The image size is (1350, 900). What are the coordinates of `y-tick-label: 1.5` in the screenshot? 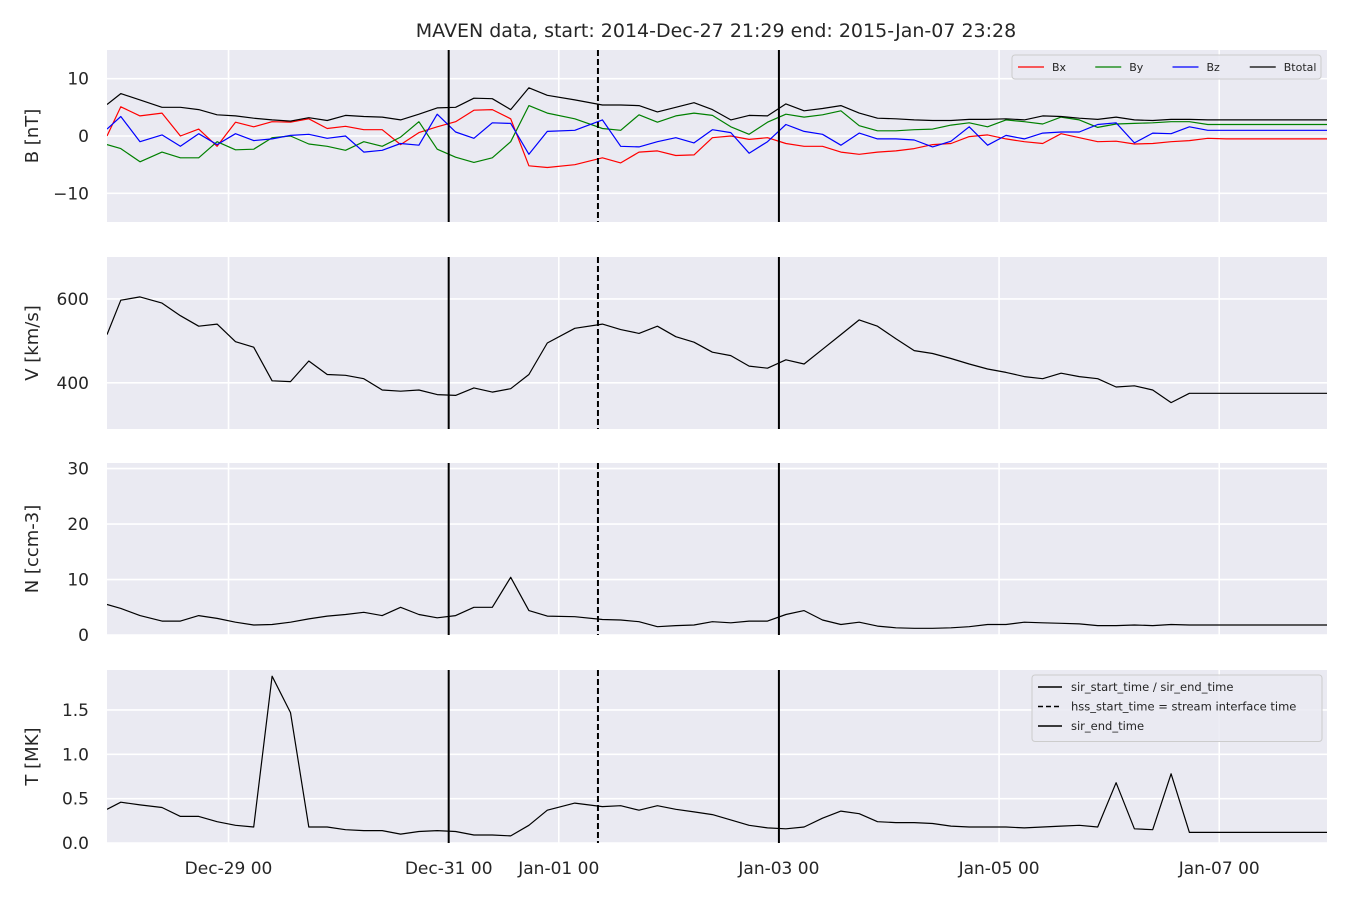 It's located at (75, 711).